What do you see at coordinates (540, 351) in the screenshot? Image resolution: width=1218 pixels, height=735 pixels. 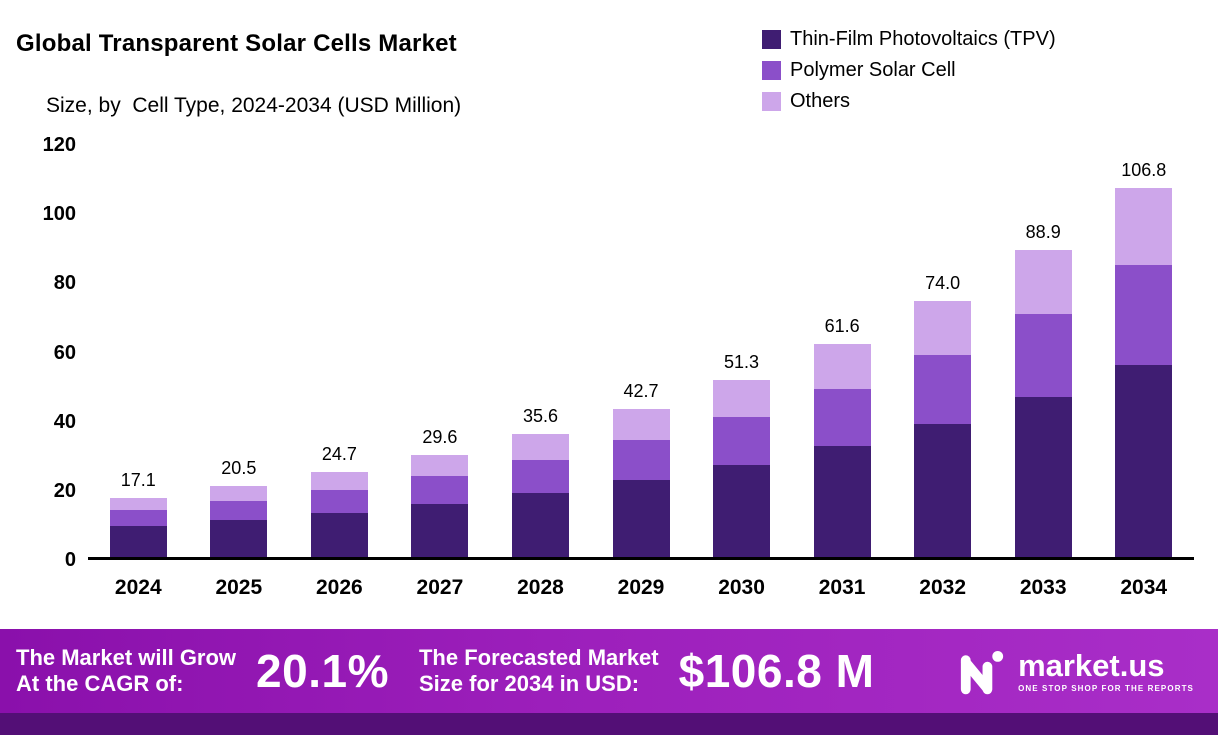 I see `bar-slot-2028: 35.6` at bounding box center [540, 351].